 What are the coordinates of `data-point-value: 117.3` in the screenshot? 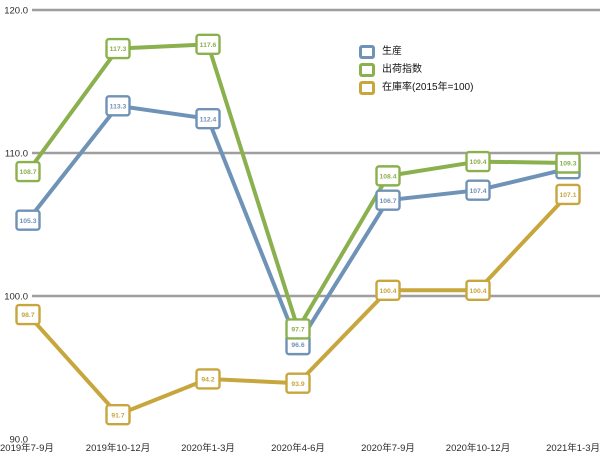 It's located at (118, 49).